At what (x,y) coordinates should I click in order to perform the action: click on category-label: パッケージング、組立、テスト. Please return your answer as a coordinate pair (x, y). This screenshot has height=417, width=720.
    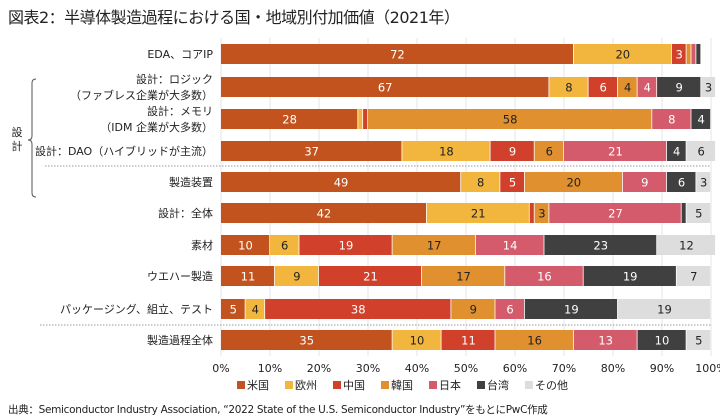
    Looking at the image, I should click on (136, 309).